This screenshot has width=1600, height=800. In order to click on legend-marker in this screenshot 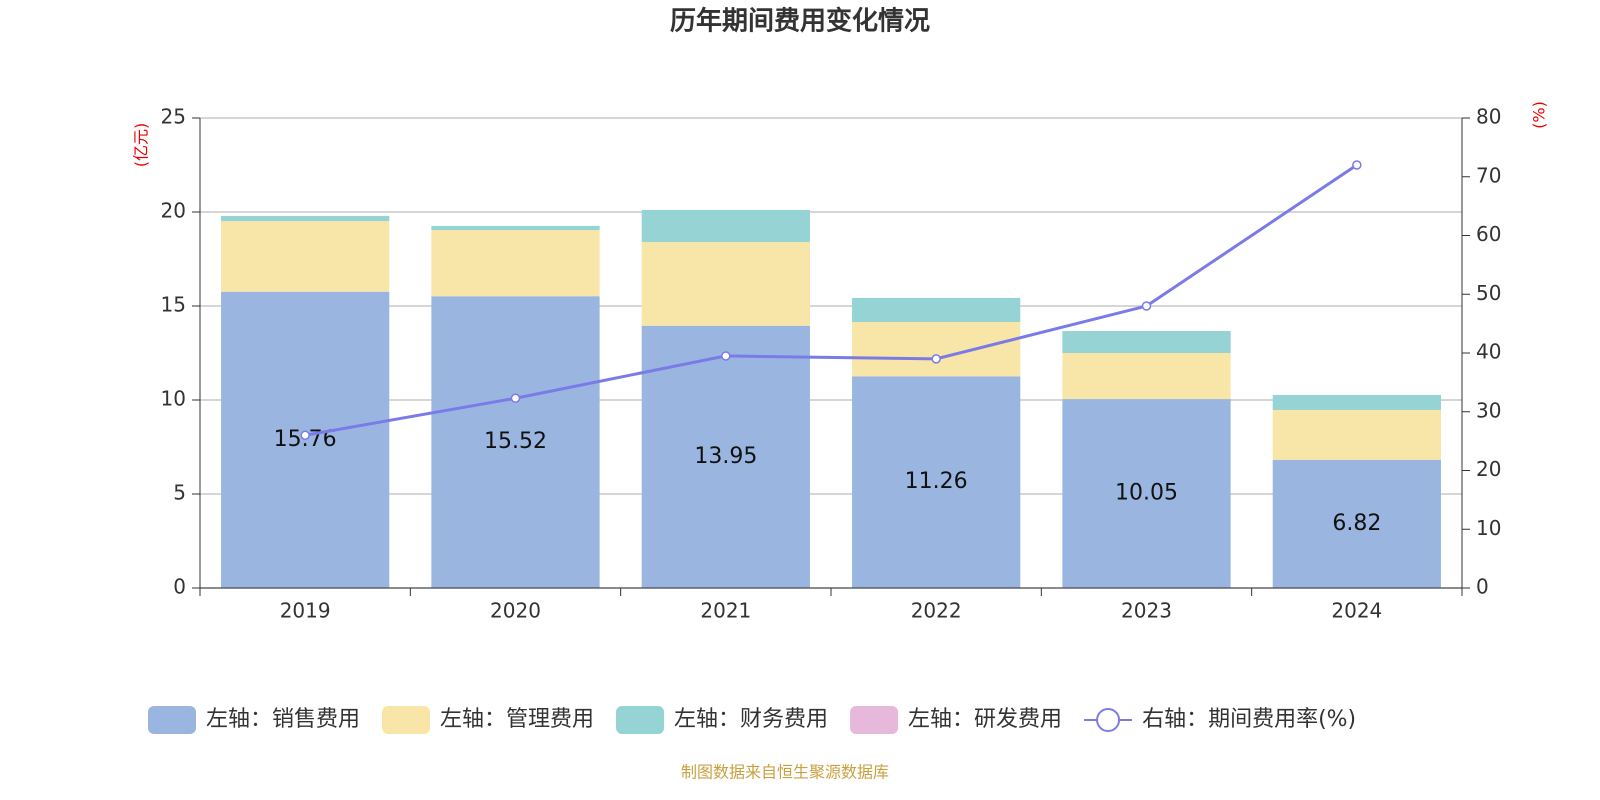, I will do `click(1108, 720)`.